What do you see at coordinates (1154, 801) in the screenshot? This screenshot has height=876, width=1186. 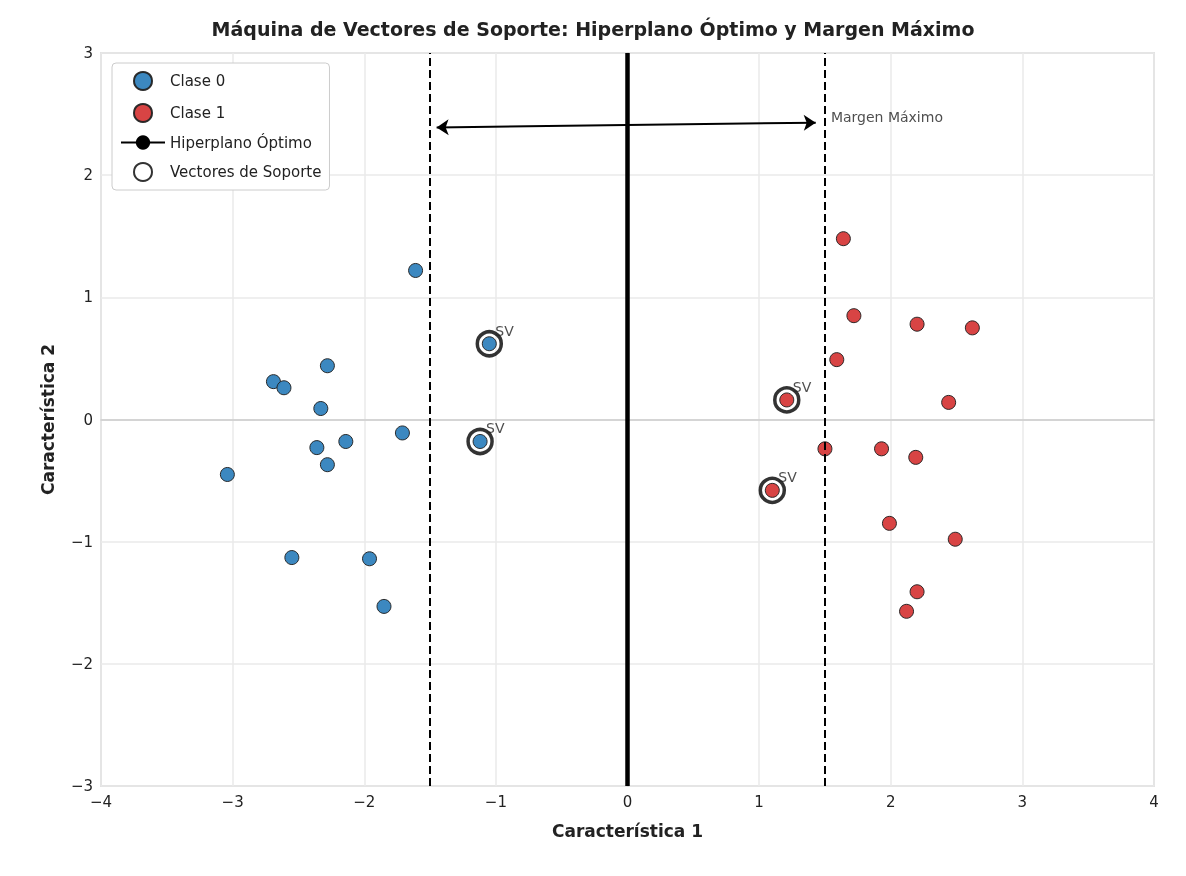 I see `x-tick-label: 4` at bounding box center [1154, 801].